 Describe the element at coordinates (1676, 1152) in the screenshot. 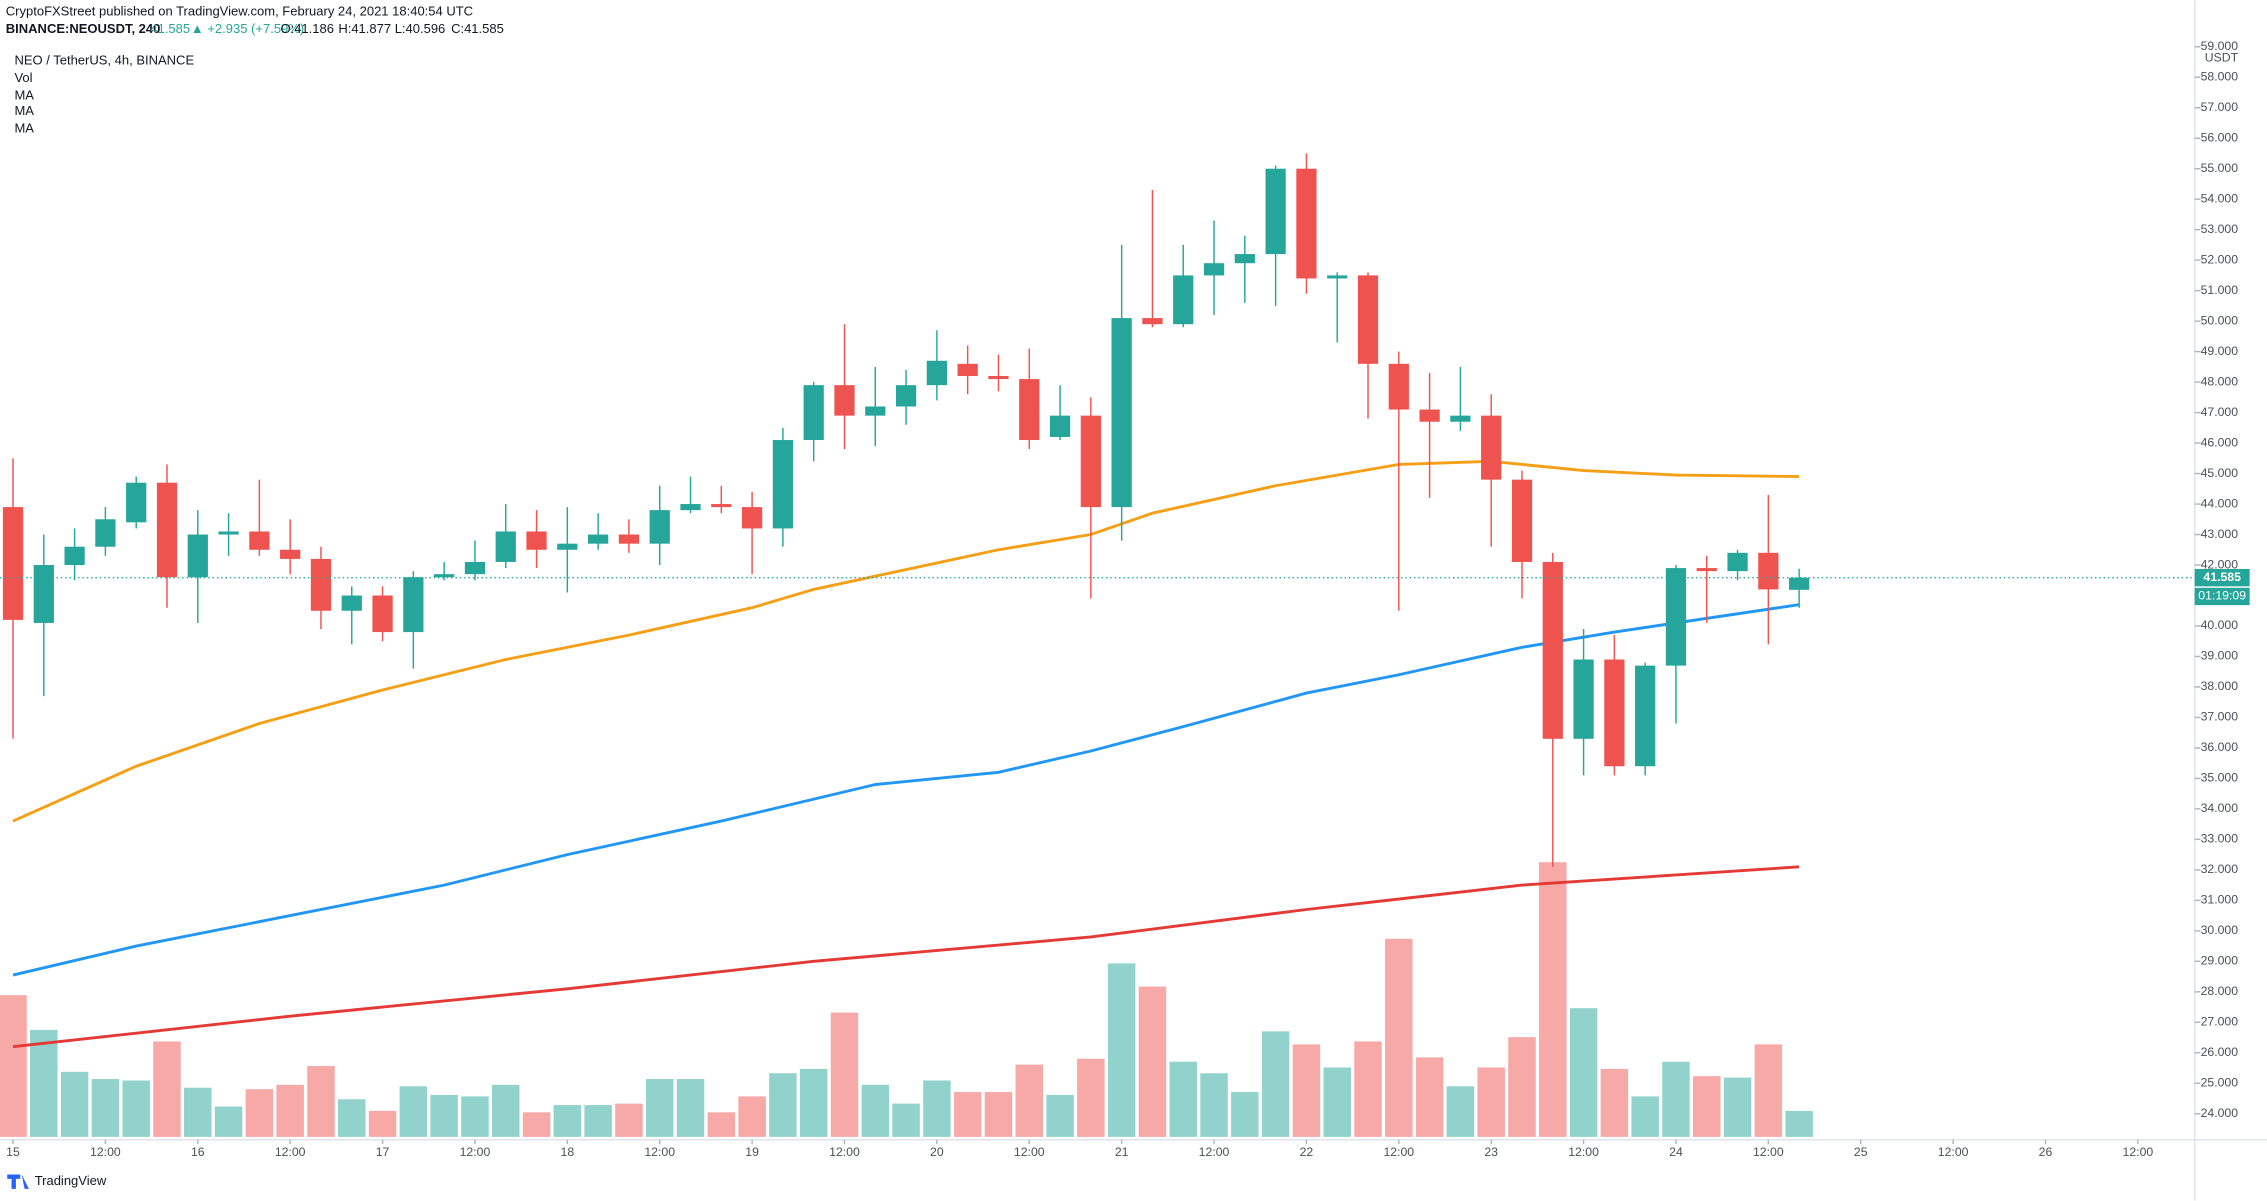

I see `x-tick-label: 24` at that location.